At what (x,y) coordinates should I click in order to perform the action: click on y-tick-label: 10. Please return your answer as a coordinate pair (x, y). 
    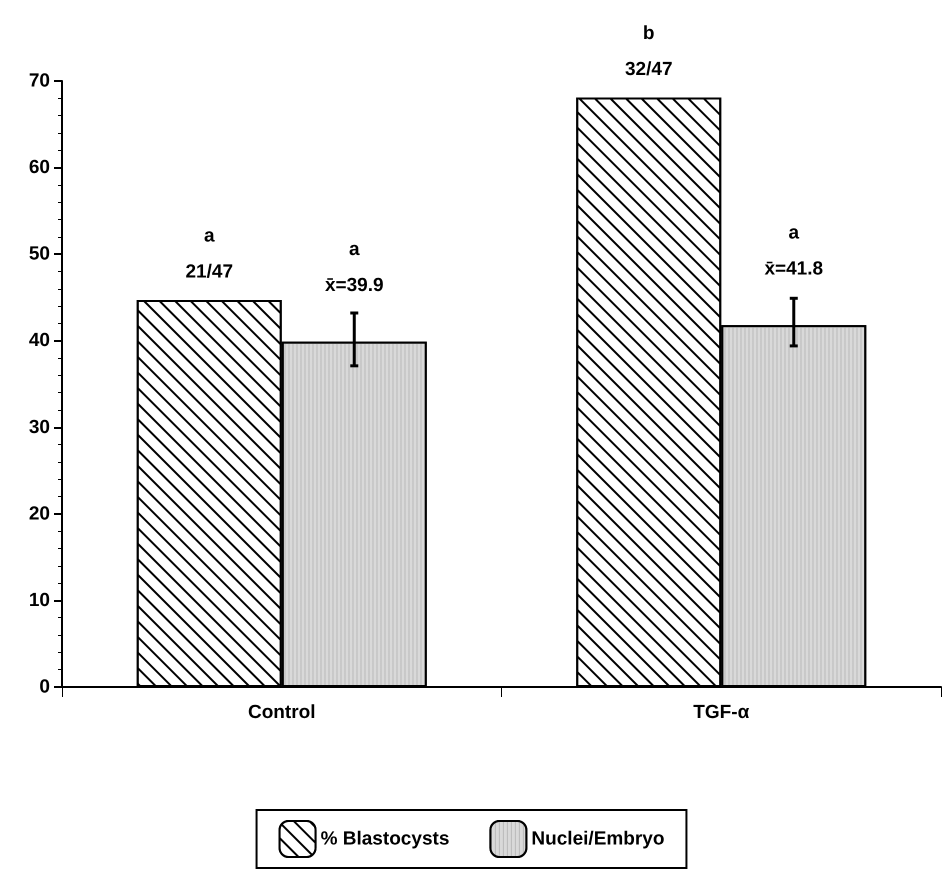
    Looking at the image, I should click on (39, 600).